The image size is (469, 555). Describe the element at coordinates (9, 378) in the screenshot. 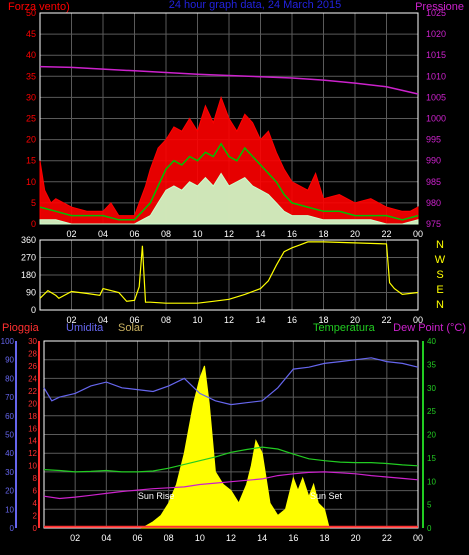

I see `humidity-tick-label: 80` at that location.